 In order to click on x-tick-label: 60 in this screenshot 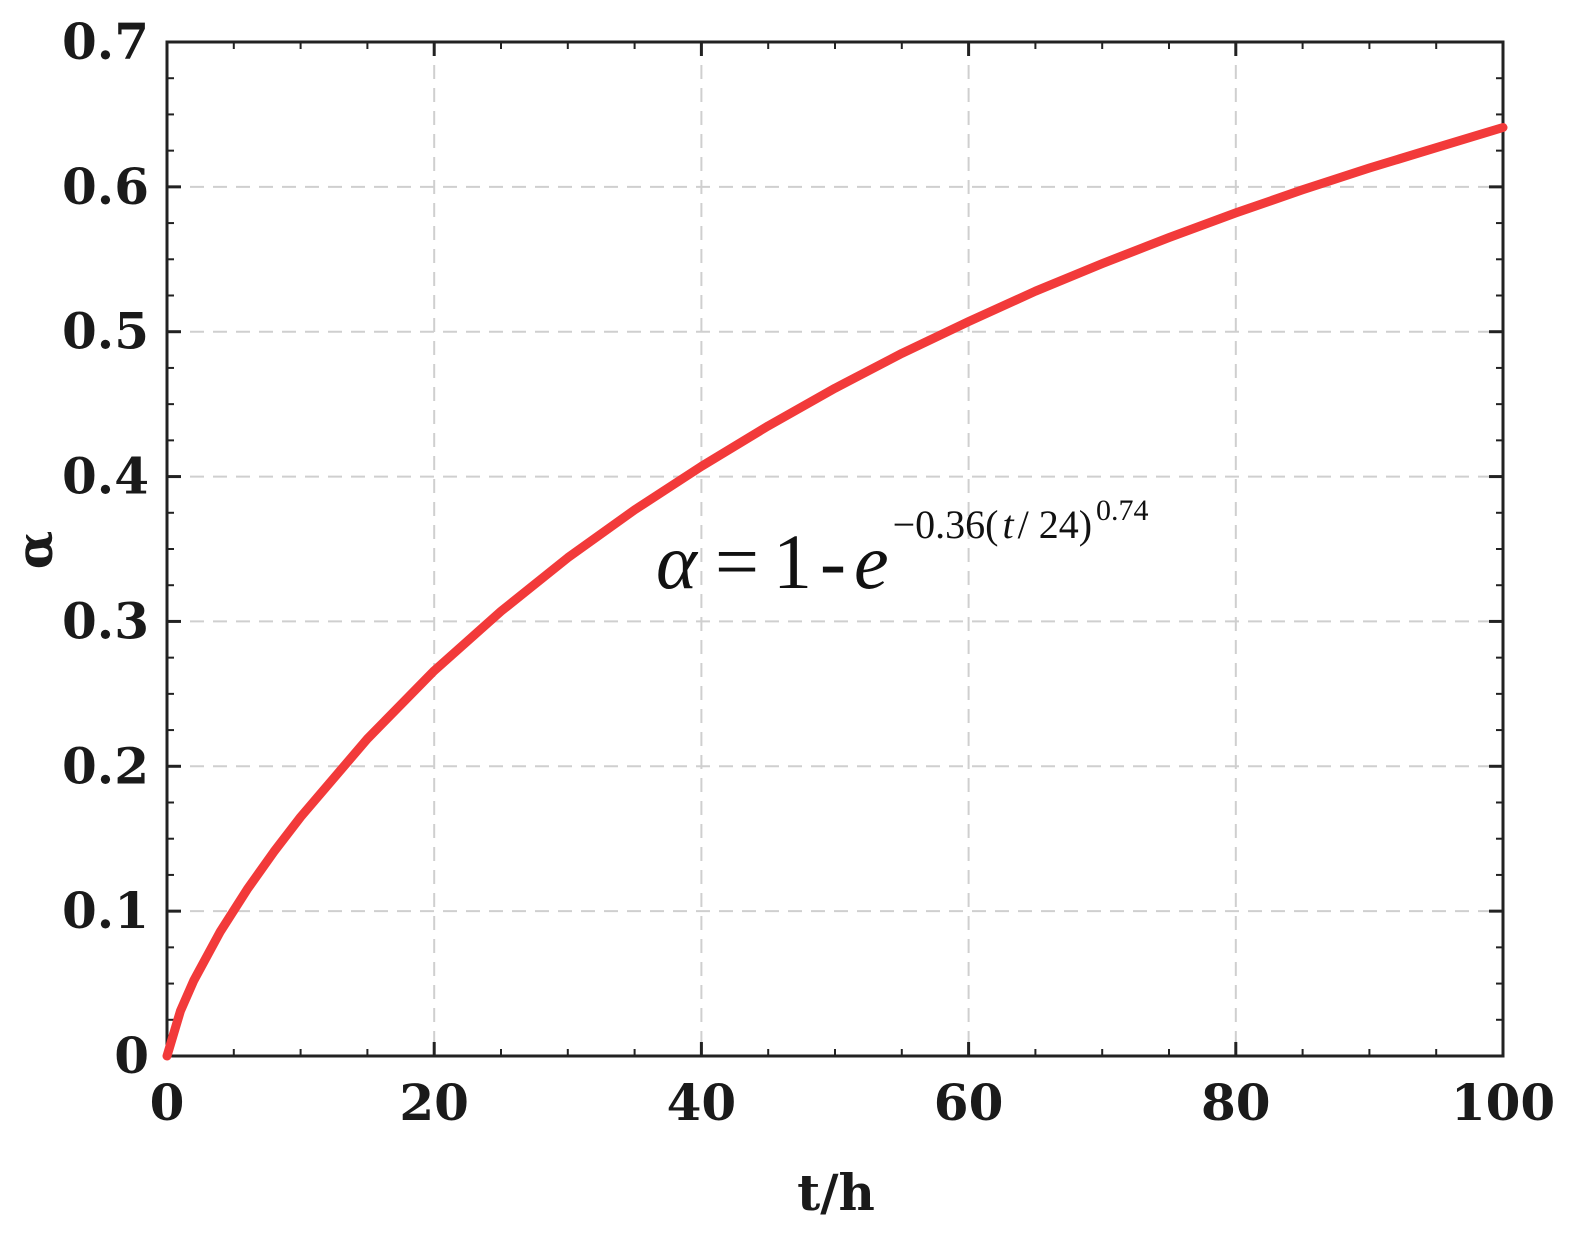, I will do `click(969, 1102)`.